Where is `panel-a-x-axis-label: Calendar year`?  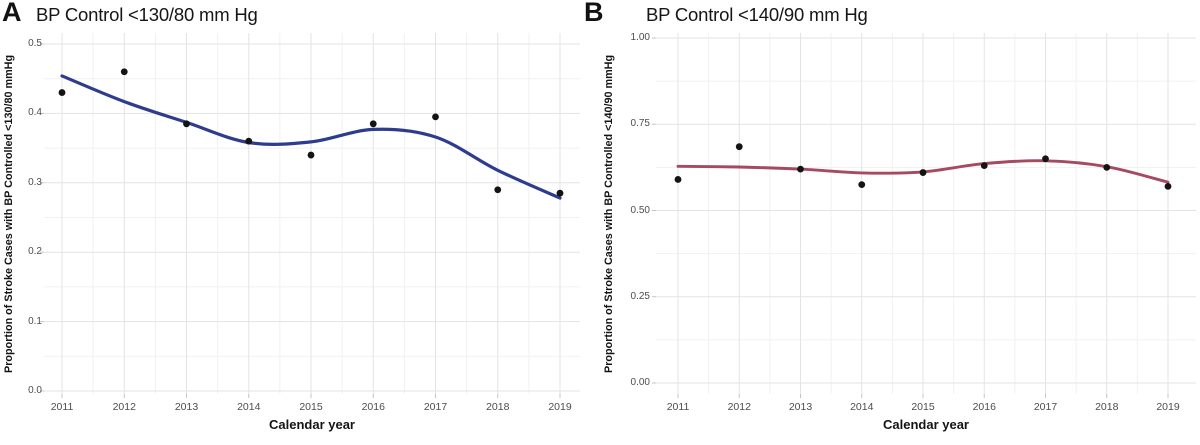
panel-a-x-axis-label: Calendar year is located at coordinates (312, 424).